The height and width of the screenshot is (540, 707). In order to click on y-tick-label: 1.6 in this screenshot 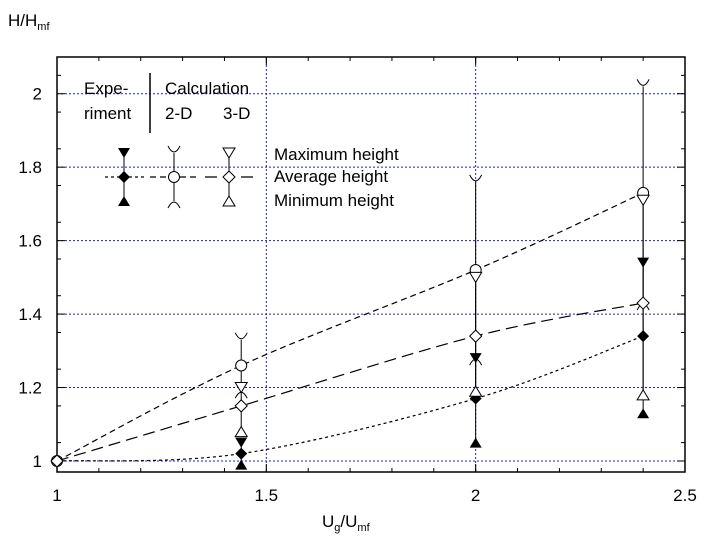, I will do `click(30, 241)`.